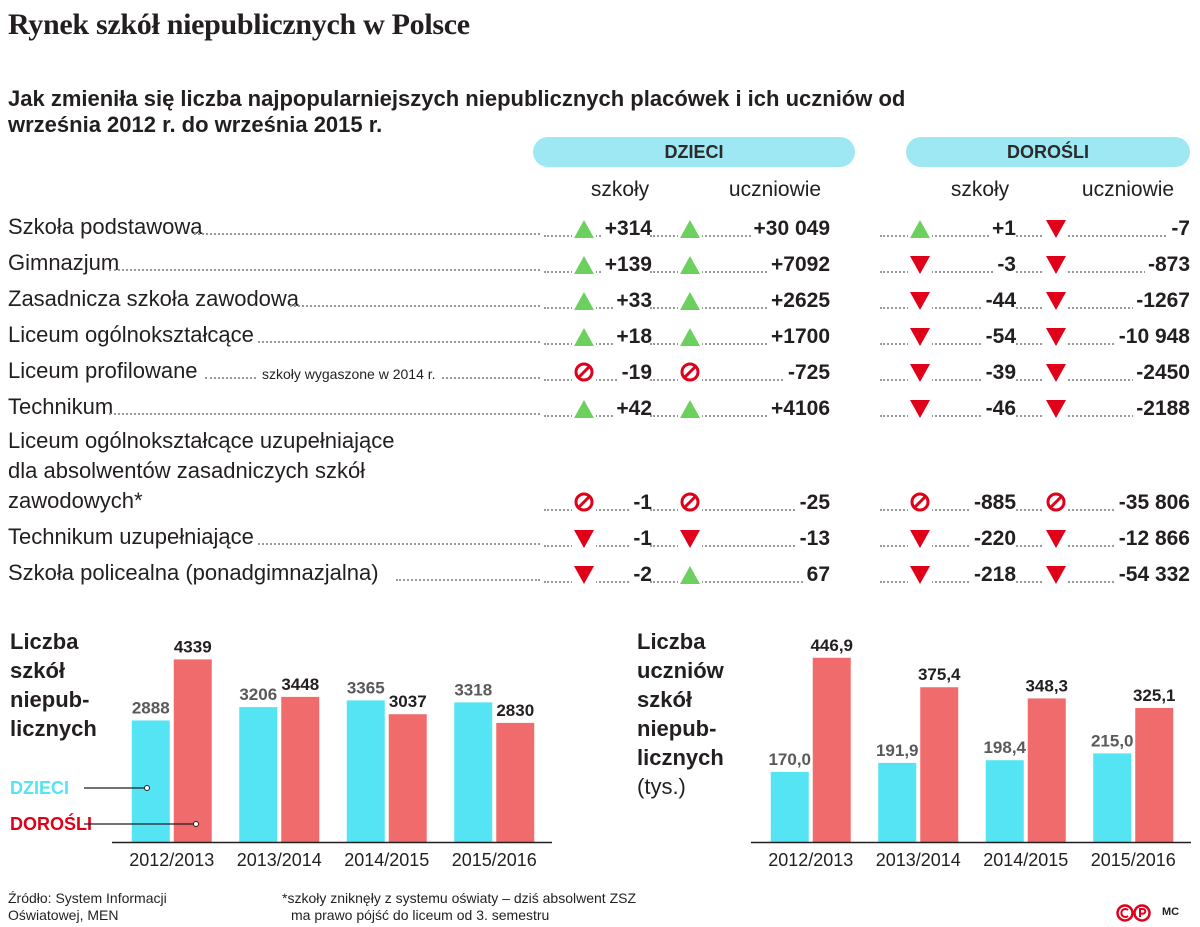  What do you see at coordinates (239, 24) in the screenshot?
I see `page-title: Rynek szkół niepublicznych w Polsce` at bounding box center [239, 24].